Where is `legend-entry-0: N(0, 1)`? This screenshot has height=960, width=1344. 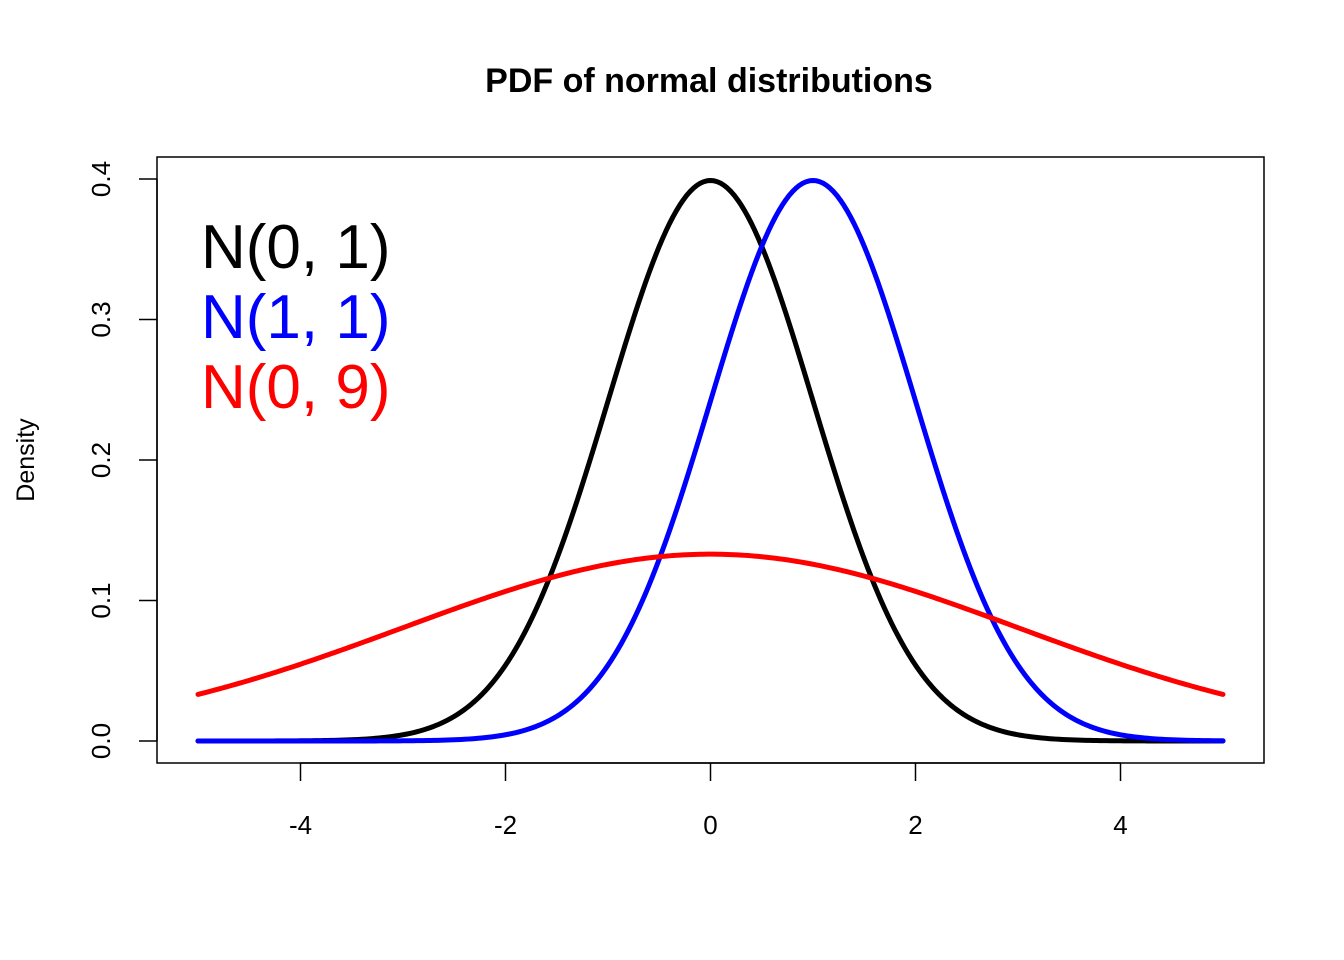 legend-entry-0: N(0, 1) is located at coordinates (295, 247).